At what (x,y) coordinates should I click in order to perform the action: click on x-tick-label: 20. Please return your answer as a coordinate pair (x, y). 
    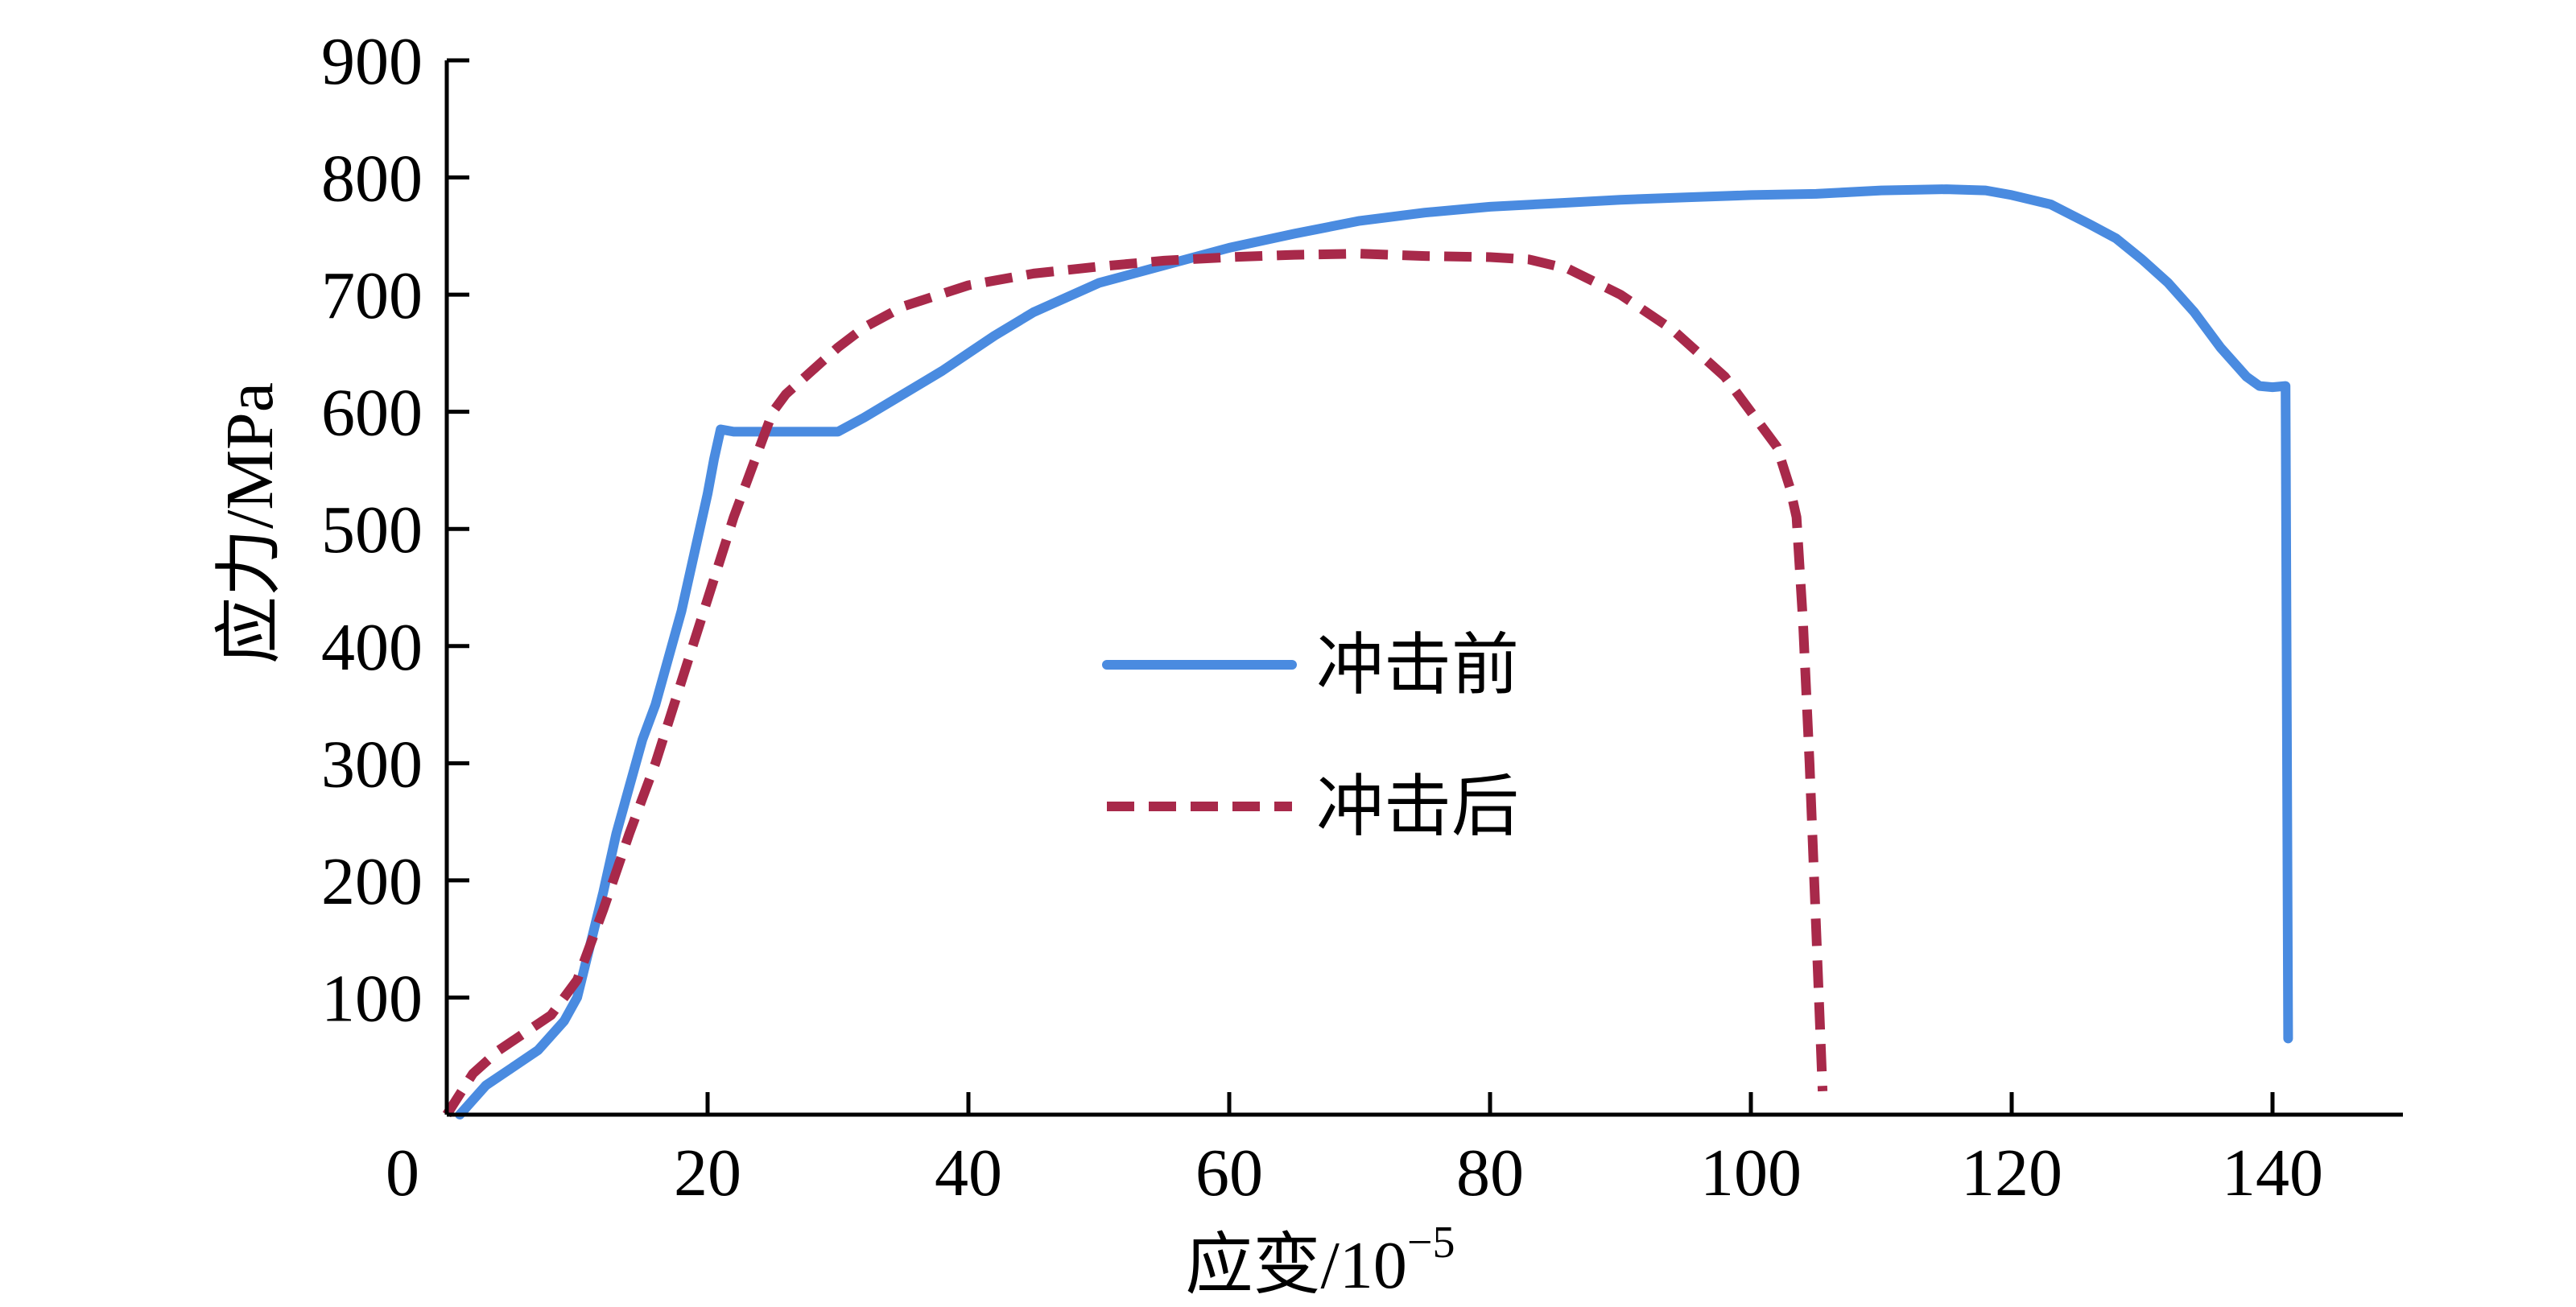
    Looking at the image, I should click on (707, 1173).